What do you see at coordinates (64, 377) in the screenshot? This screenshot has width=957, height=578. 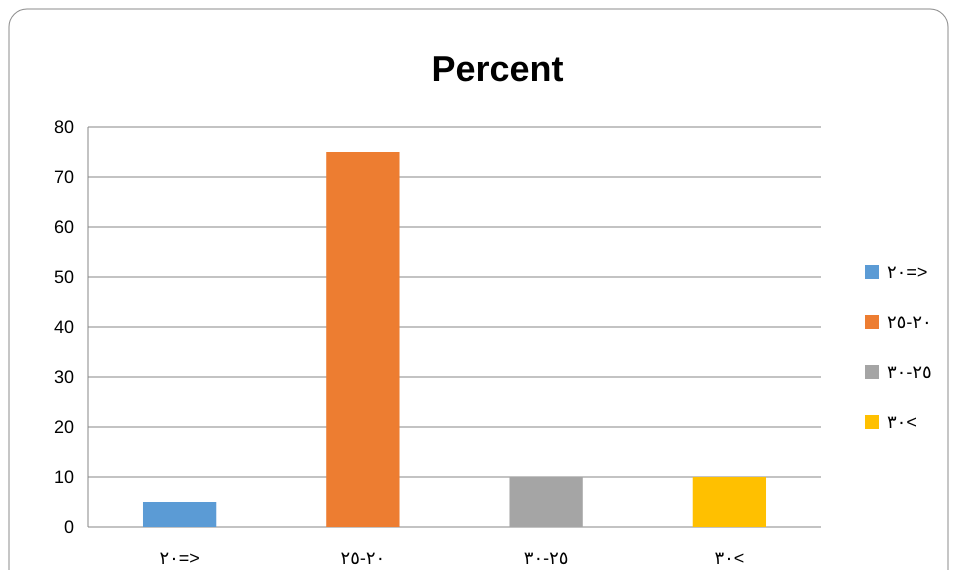 I see `y-tick-label: 30` at bounding box center [64, 377].